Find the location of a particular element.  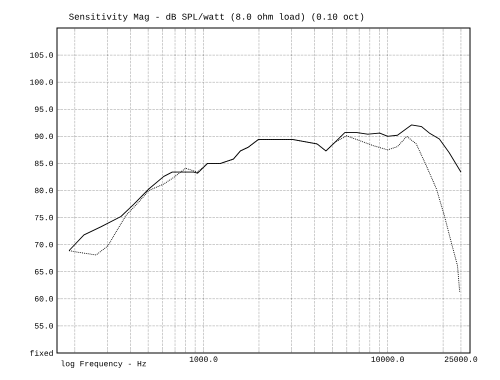

chart-title: Sensitivity Mag - dB SPL/watt (8.0 ohm load) (0.10 oct) is located at coordinates (216, 17).